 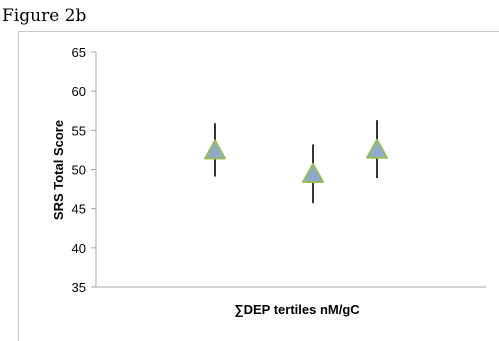 What do you see at coordinates (58, 170) in the screenshot?
I see `y-axis-title: SRS Total Score` at bounding box center [58, 170].